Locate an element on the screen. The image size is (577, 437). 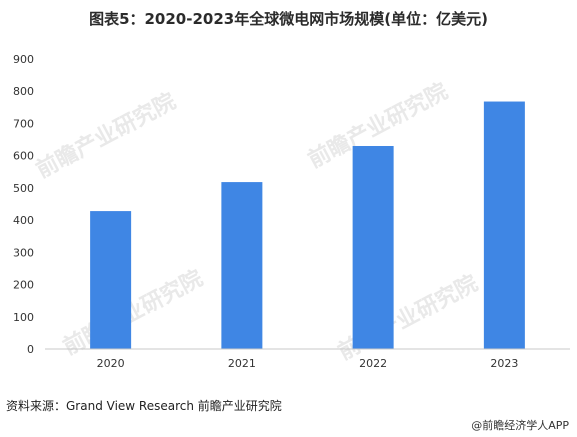
x-tick-label: 2023 is located at coordinates (504, 363).